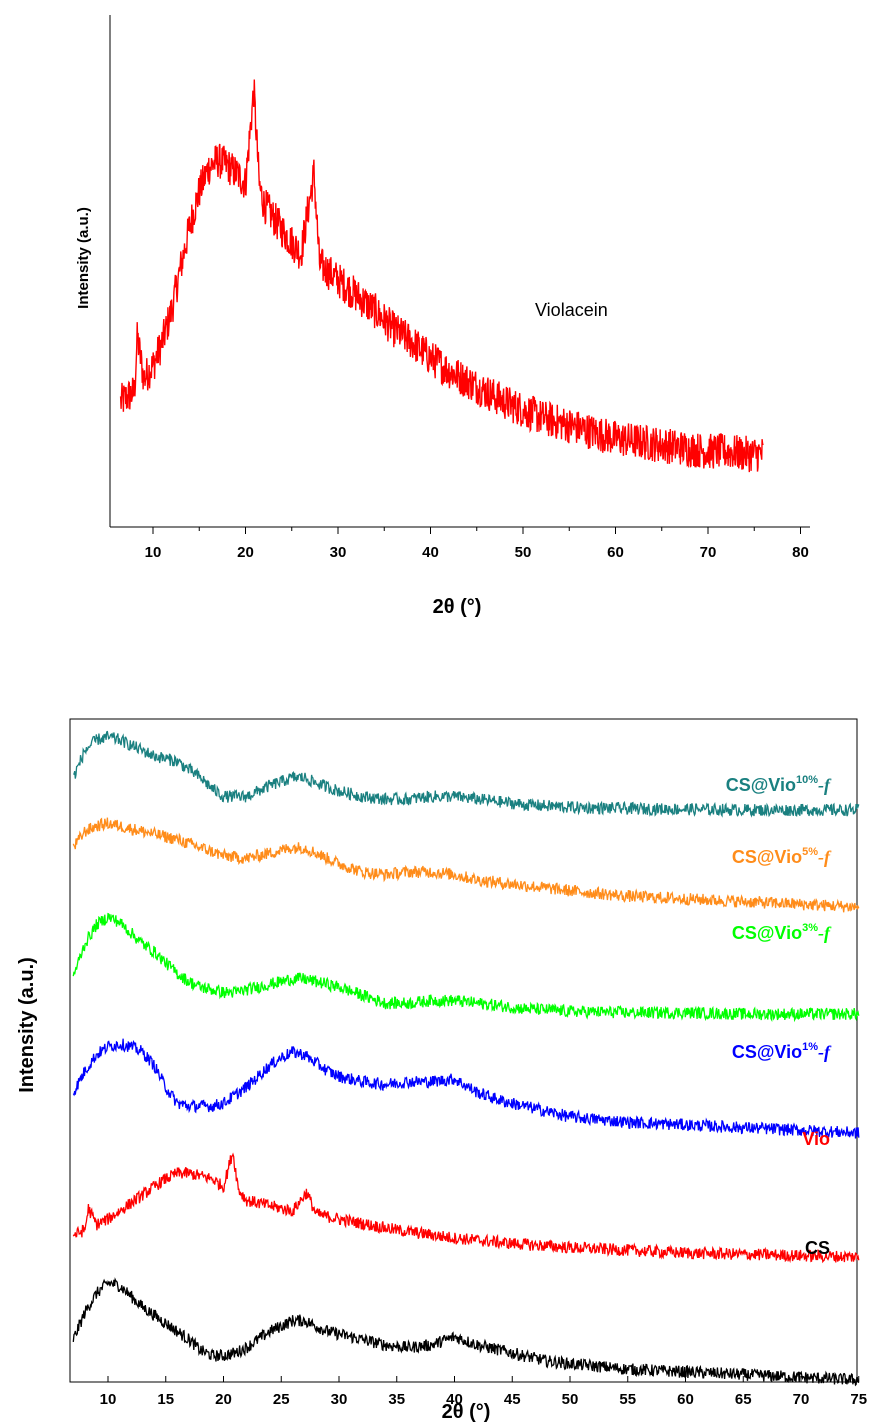 Image resolution: width=873 pixels, height=1428 pixels. I want to click on x-tick-label: 15, so click(165, 1399).